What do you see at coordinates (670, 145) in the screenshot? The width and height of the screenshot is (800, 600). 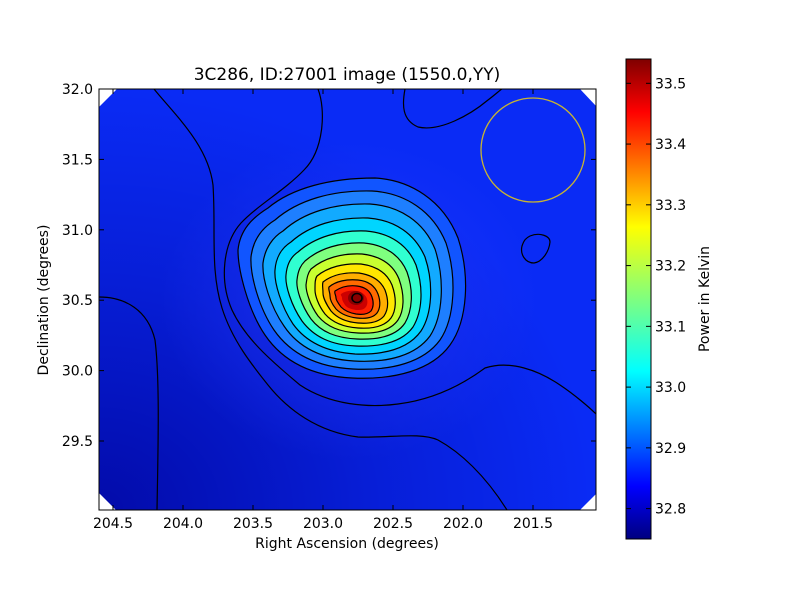 I see `colorbar-tick-label: 33.4` at bounding box center [670, 145].